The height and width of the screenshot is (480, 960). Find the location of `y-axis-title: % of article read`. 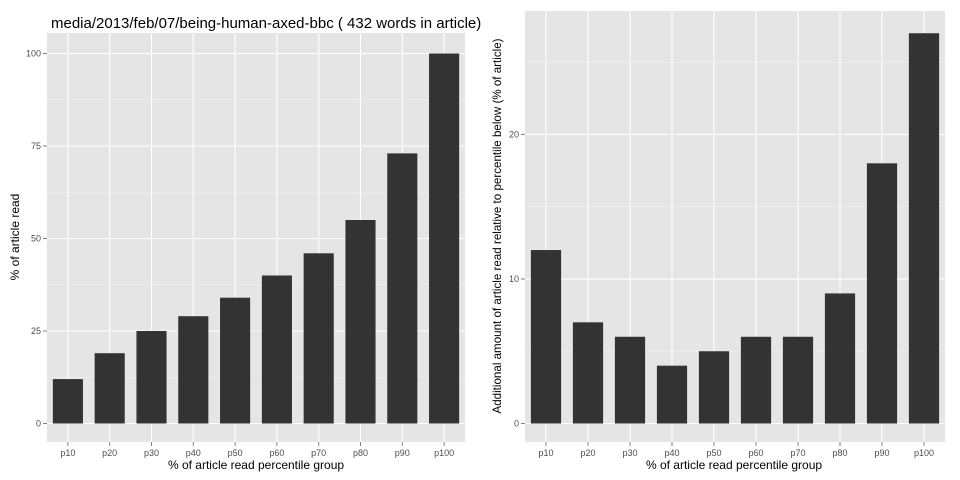

y-axis-title: % of article read is located at coordinates (15, 237).